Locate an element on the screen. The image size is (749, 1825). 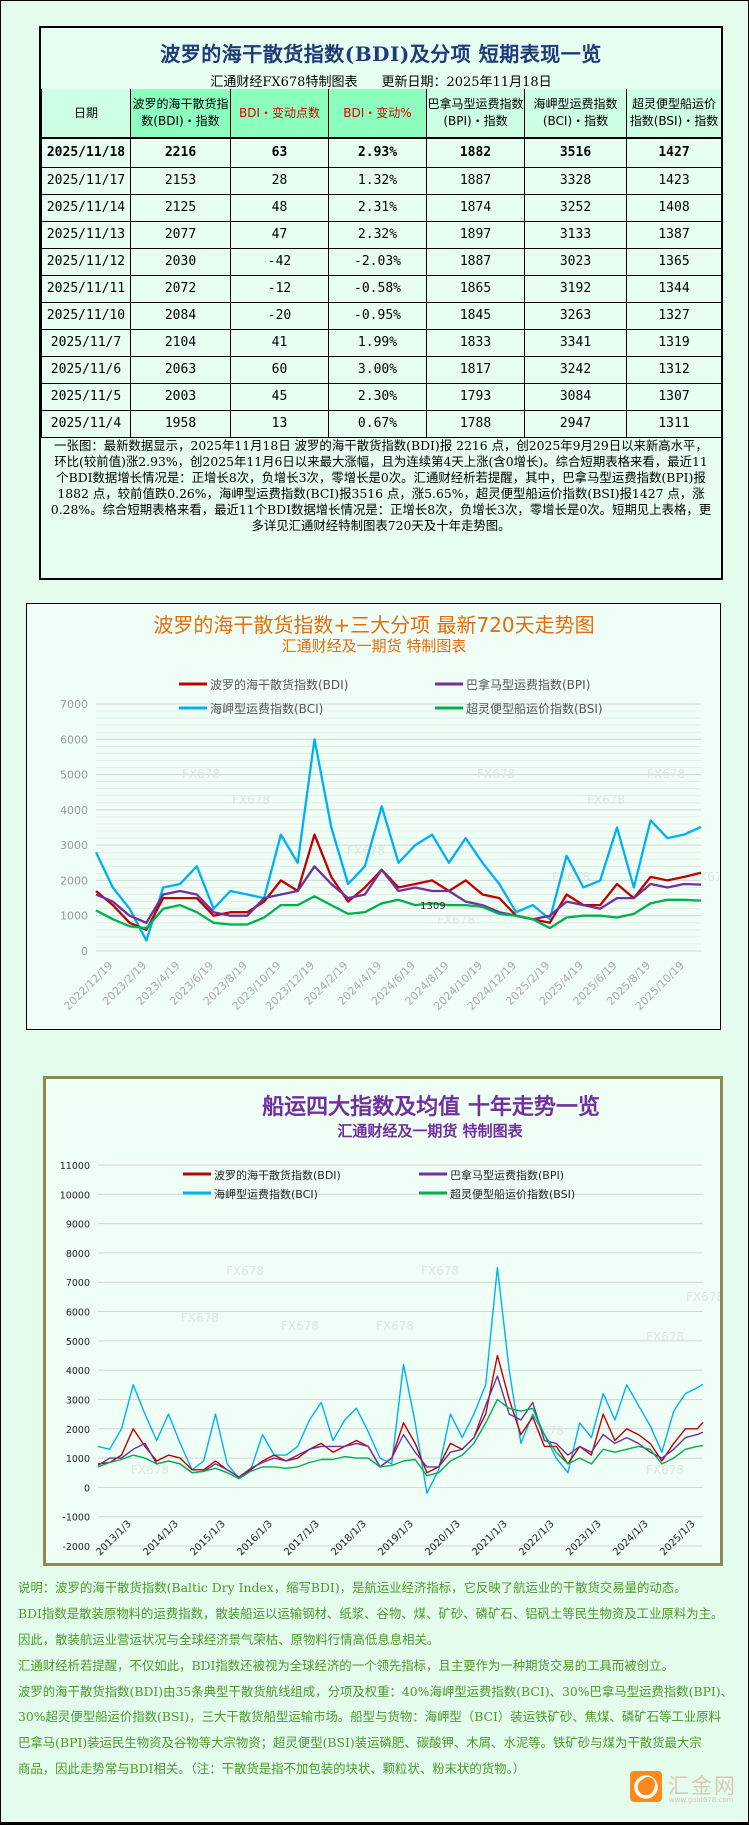
column-header: 波罗的海干散货指数(BDI)・指数 is located at coordinates (180, 114).